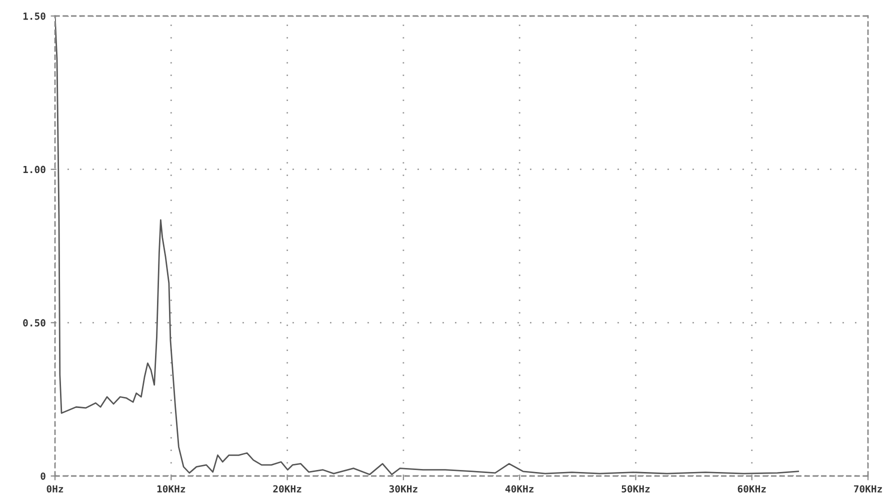 The width and height of the screenshot is (892, 503). Describe the element at coordinates (34, 16) in the screenshot. I see `y-tick-label: 1.50` at that location.